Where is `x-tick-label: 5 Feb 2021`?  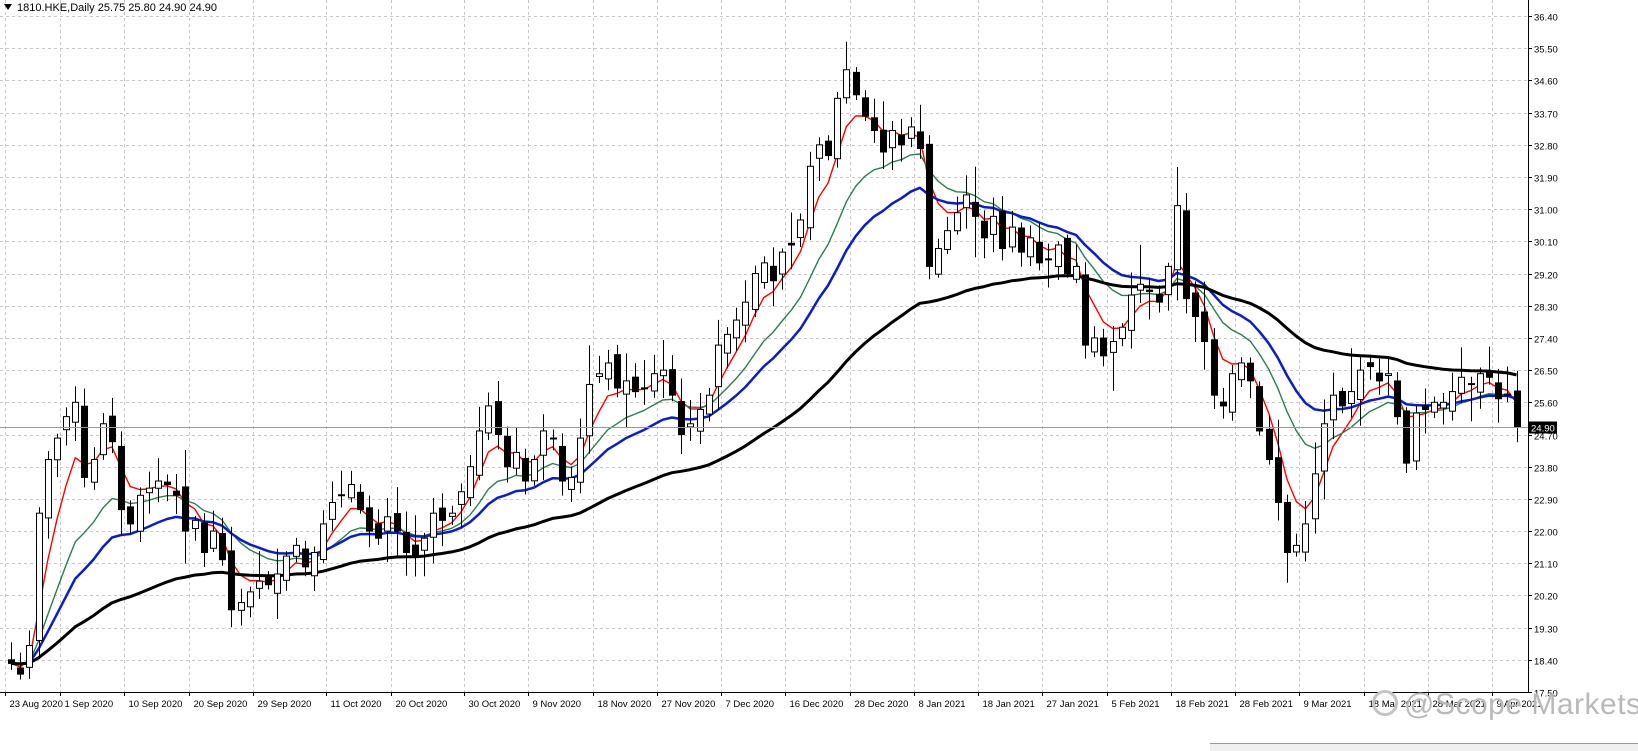 x-tick-label: 5 Feb 2021 is located at coordinates (1136, 704).